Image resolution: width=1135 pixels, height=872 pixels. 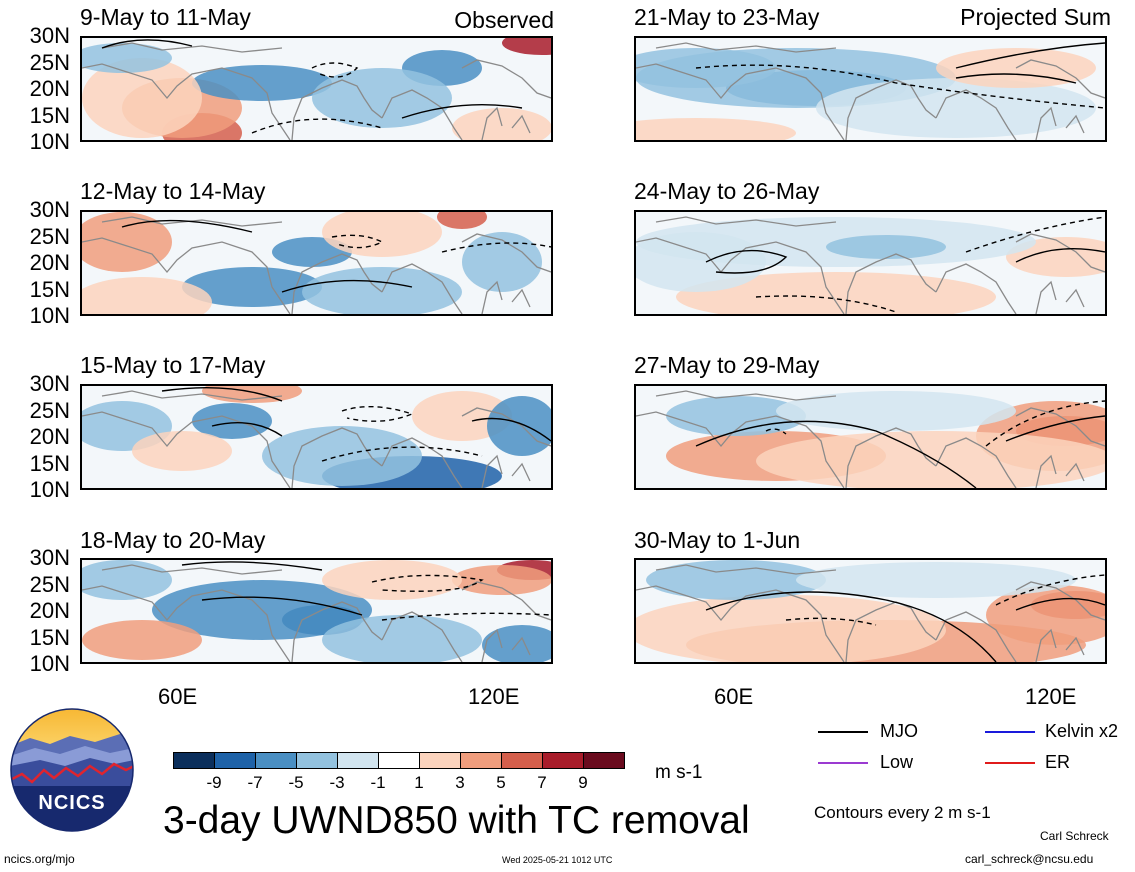 I want to click on lon-label-60e-left: 60E, so click(x=178, y=696).